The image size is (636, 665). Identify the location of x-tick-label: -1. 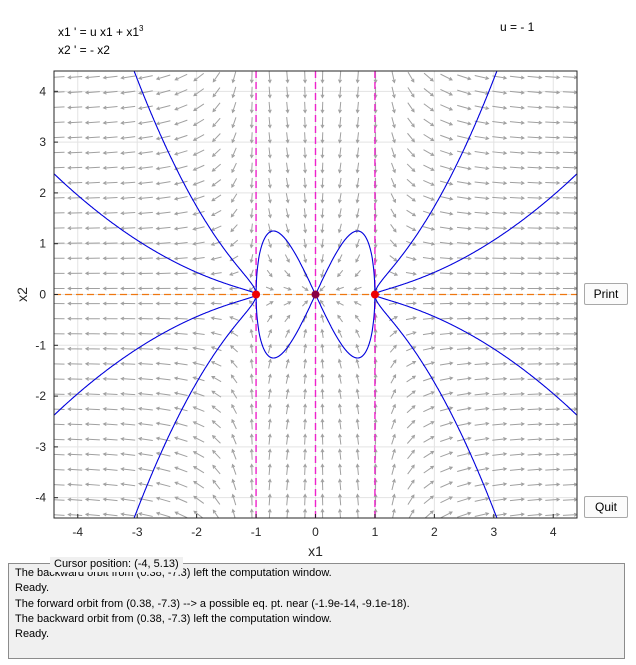
(256, 532).